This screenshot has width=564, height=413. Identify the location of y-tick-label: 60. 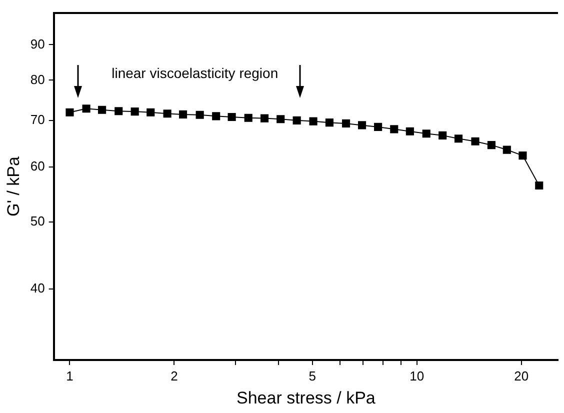
(37, 166).